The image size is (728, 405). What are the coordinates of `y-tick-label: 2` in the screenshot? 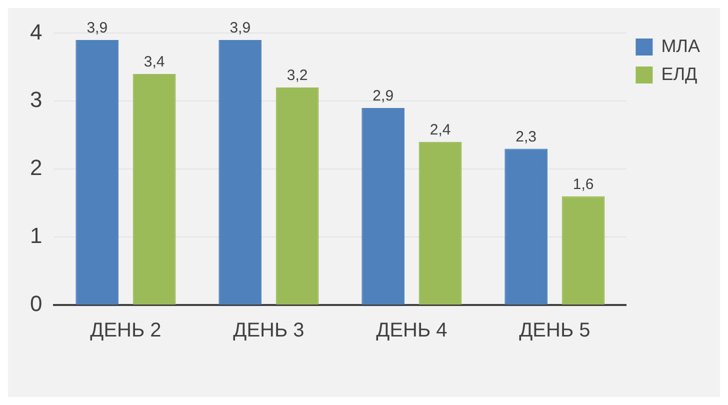 It's located at (36, 167).